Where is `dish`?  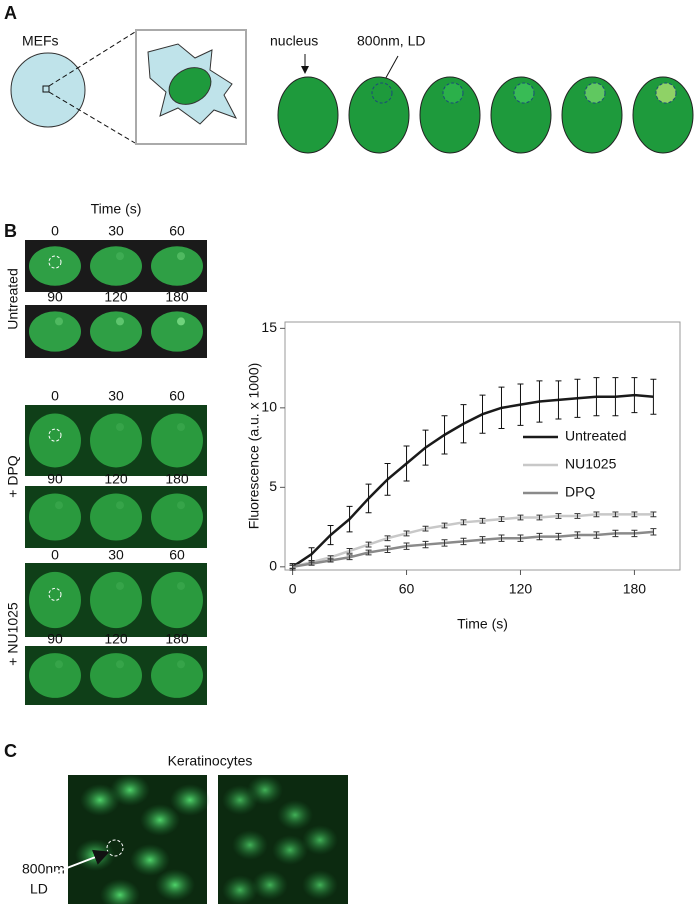 dish is located at coordinates (48, 90).